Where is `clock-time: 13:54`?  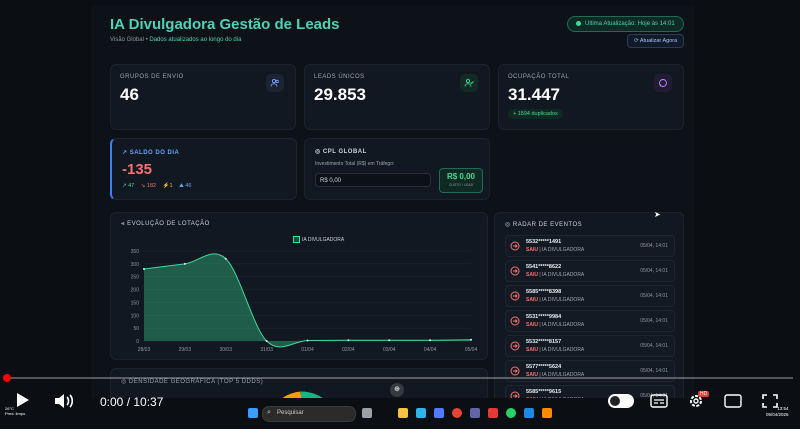 clock-time: 13:54 is located at coordinates (783, 408).